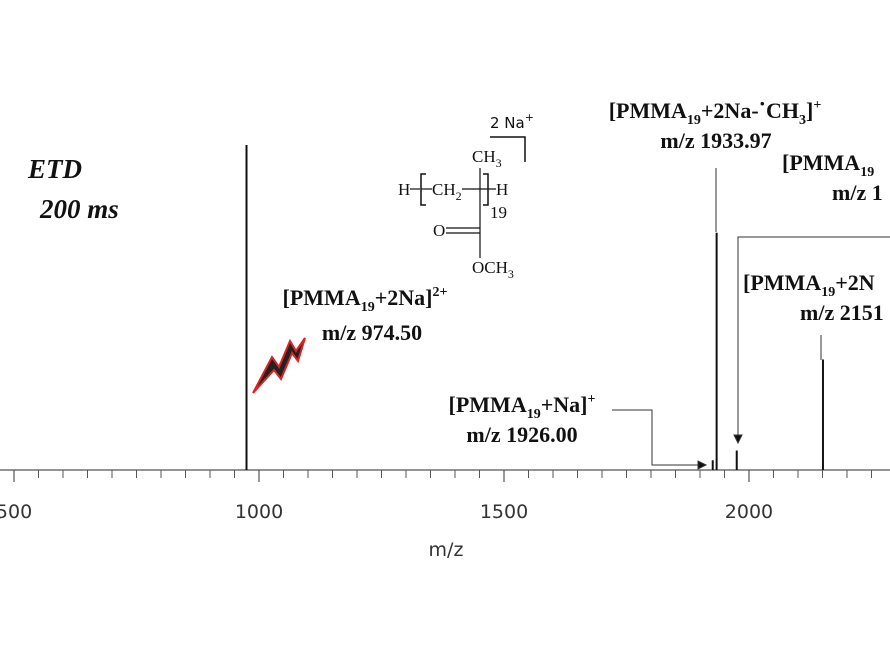 This screenshot has width=890, height=664. I want to click on annotation-mz: m/z 1933.97, so click(715, 140).